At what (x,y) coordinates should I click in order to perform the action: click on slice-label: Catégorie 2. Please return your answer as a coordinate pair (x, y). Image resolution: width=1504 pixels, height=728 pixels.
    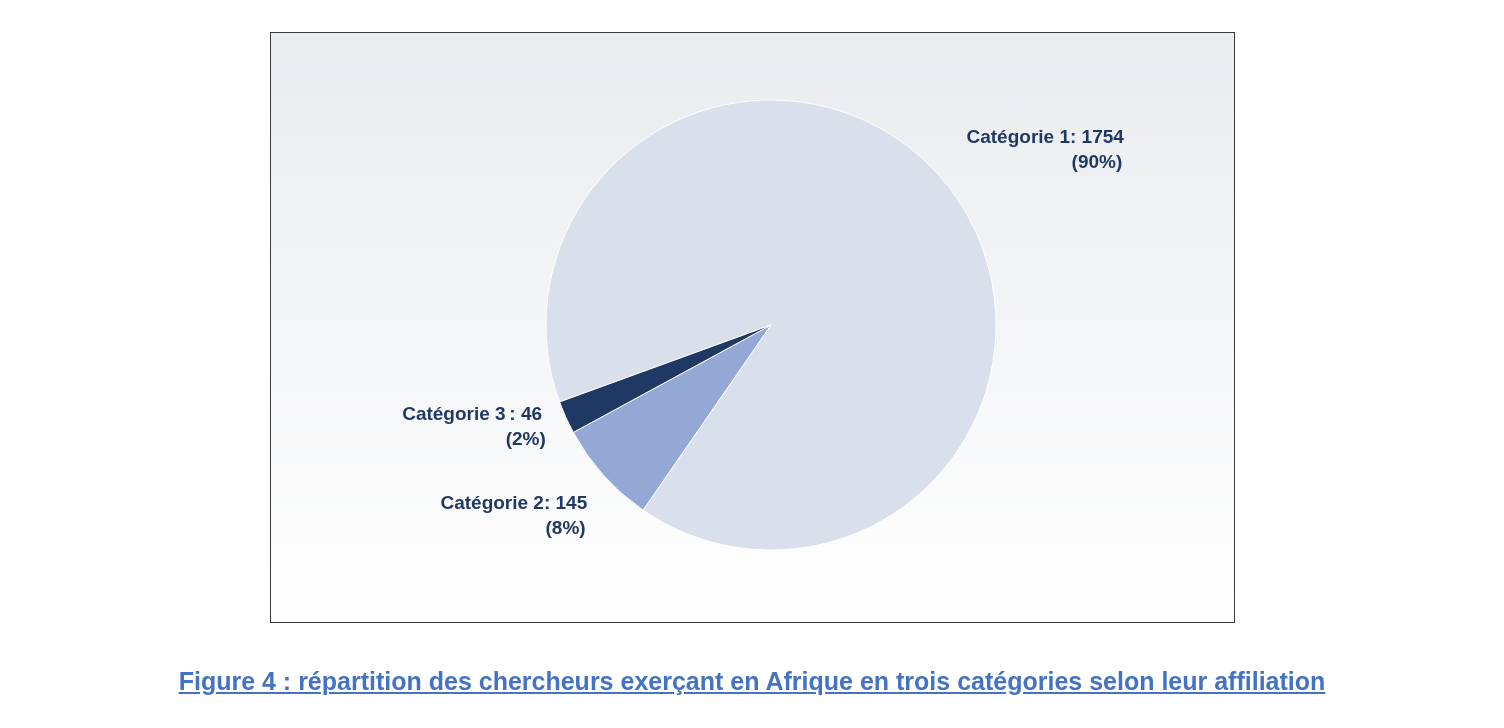
    Looking at the image, I should click on (492, 503).